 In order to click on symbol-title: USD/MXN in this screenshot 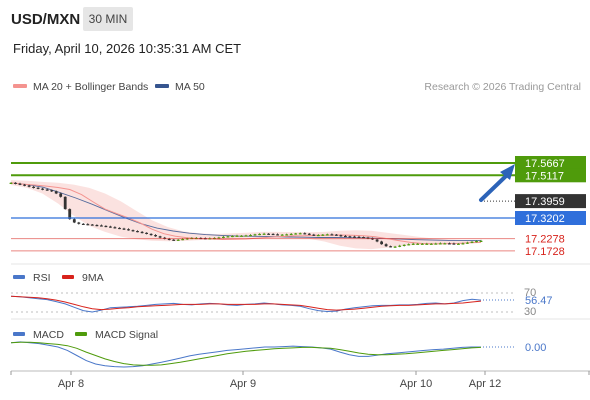, I will do `click(46, 19)`.